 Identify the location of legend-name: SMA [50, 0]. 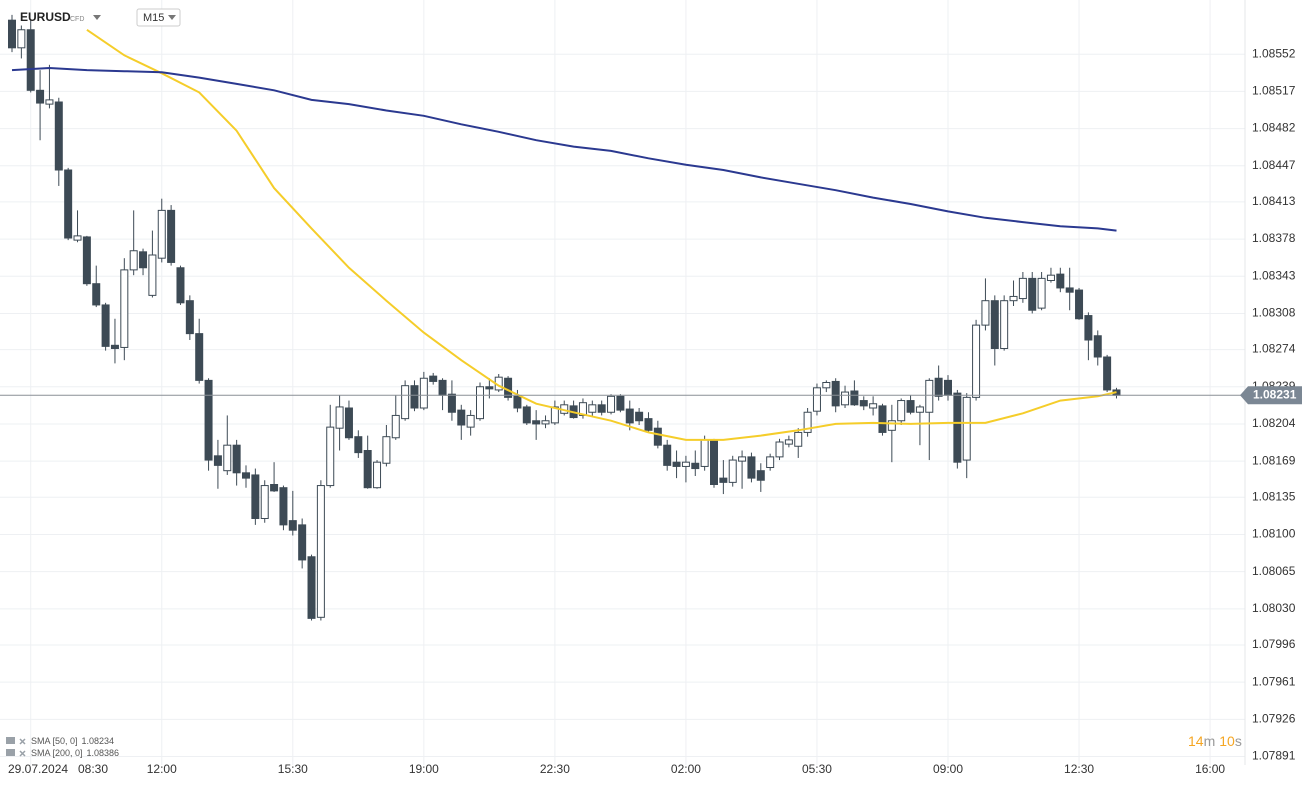
(54, 741).